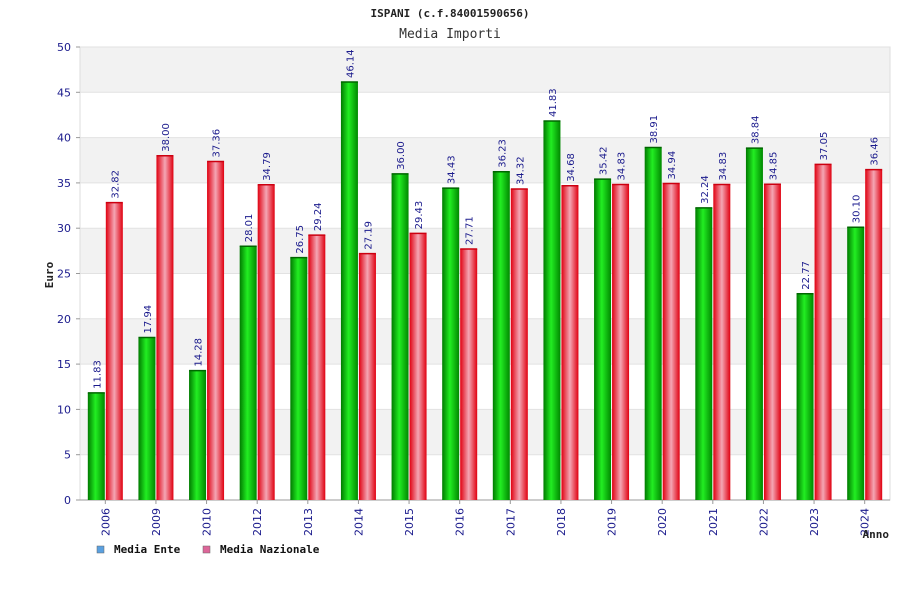  Describe the element at coordinates (64, 92) in the screenshot. I see `y-tick-label: 45` at that location.